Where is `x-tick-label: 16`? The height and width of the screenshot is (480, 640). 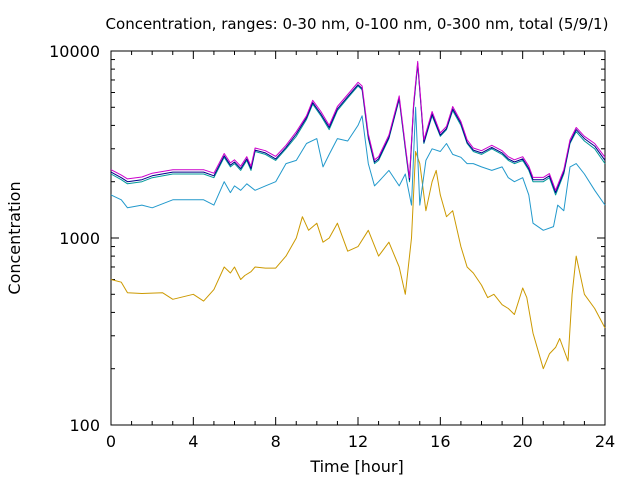 x-tick-label: 16 is located at coordinates (440, 441).